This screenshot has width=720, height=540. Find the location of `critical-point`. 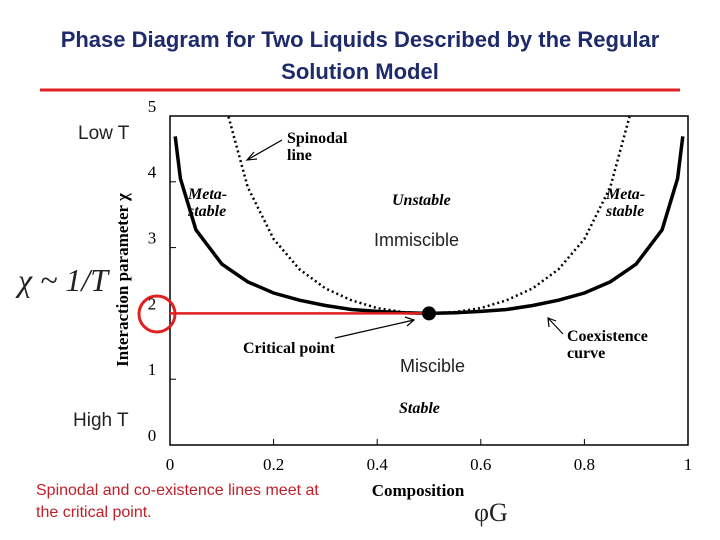

critical-point is located at coordinates (429, 313).